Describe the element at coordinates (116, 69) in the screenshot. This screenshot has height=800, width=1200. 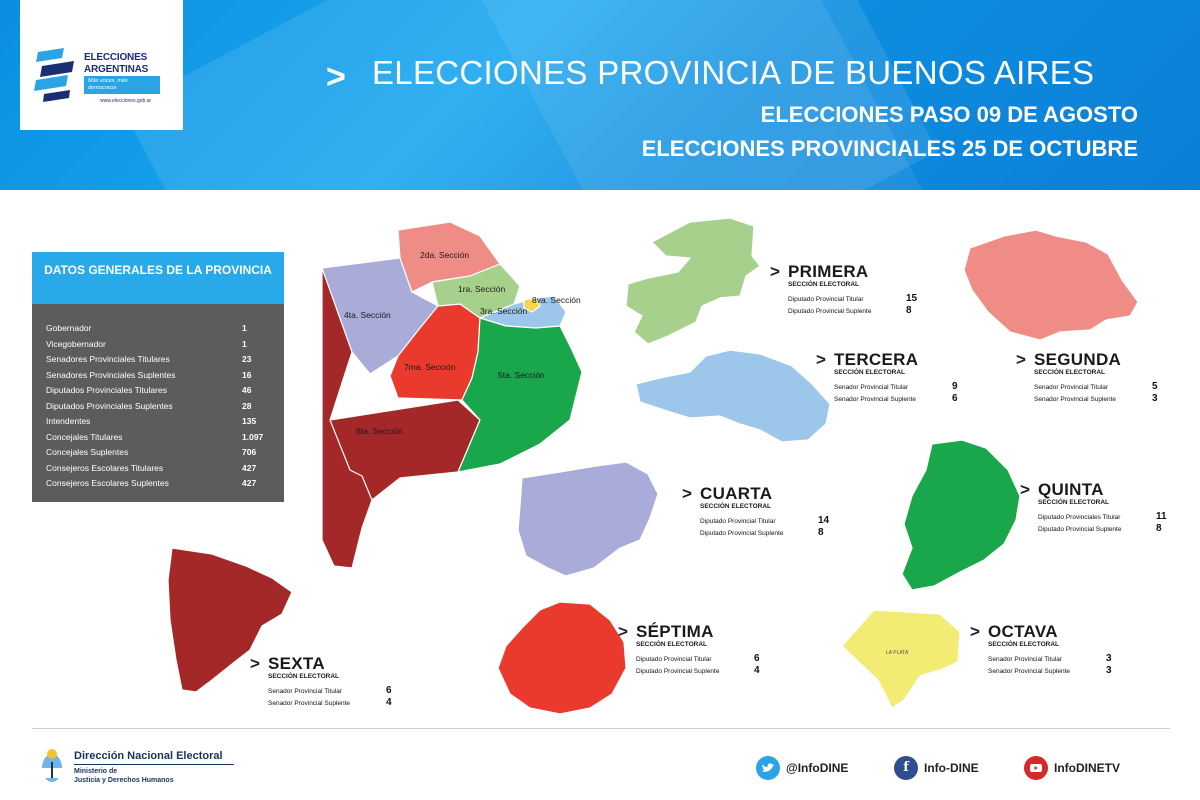
I see `logo-text-line2: ARGENTINAS` at that location.